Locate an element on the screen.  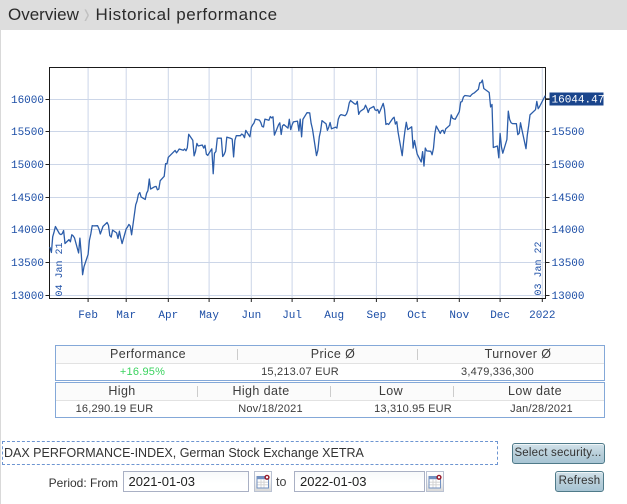
svg-text: Aug is located at coordinates (334, 316).